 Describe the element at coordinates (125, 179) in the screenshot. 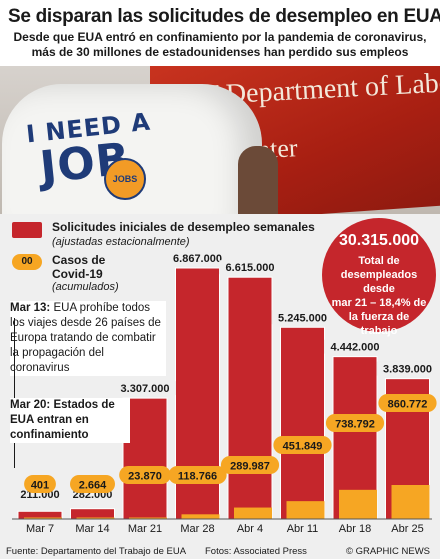

I see `shirt-badge: JOBS` at that location.